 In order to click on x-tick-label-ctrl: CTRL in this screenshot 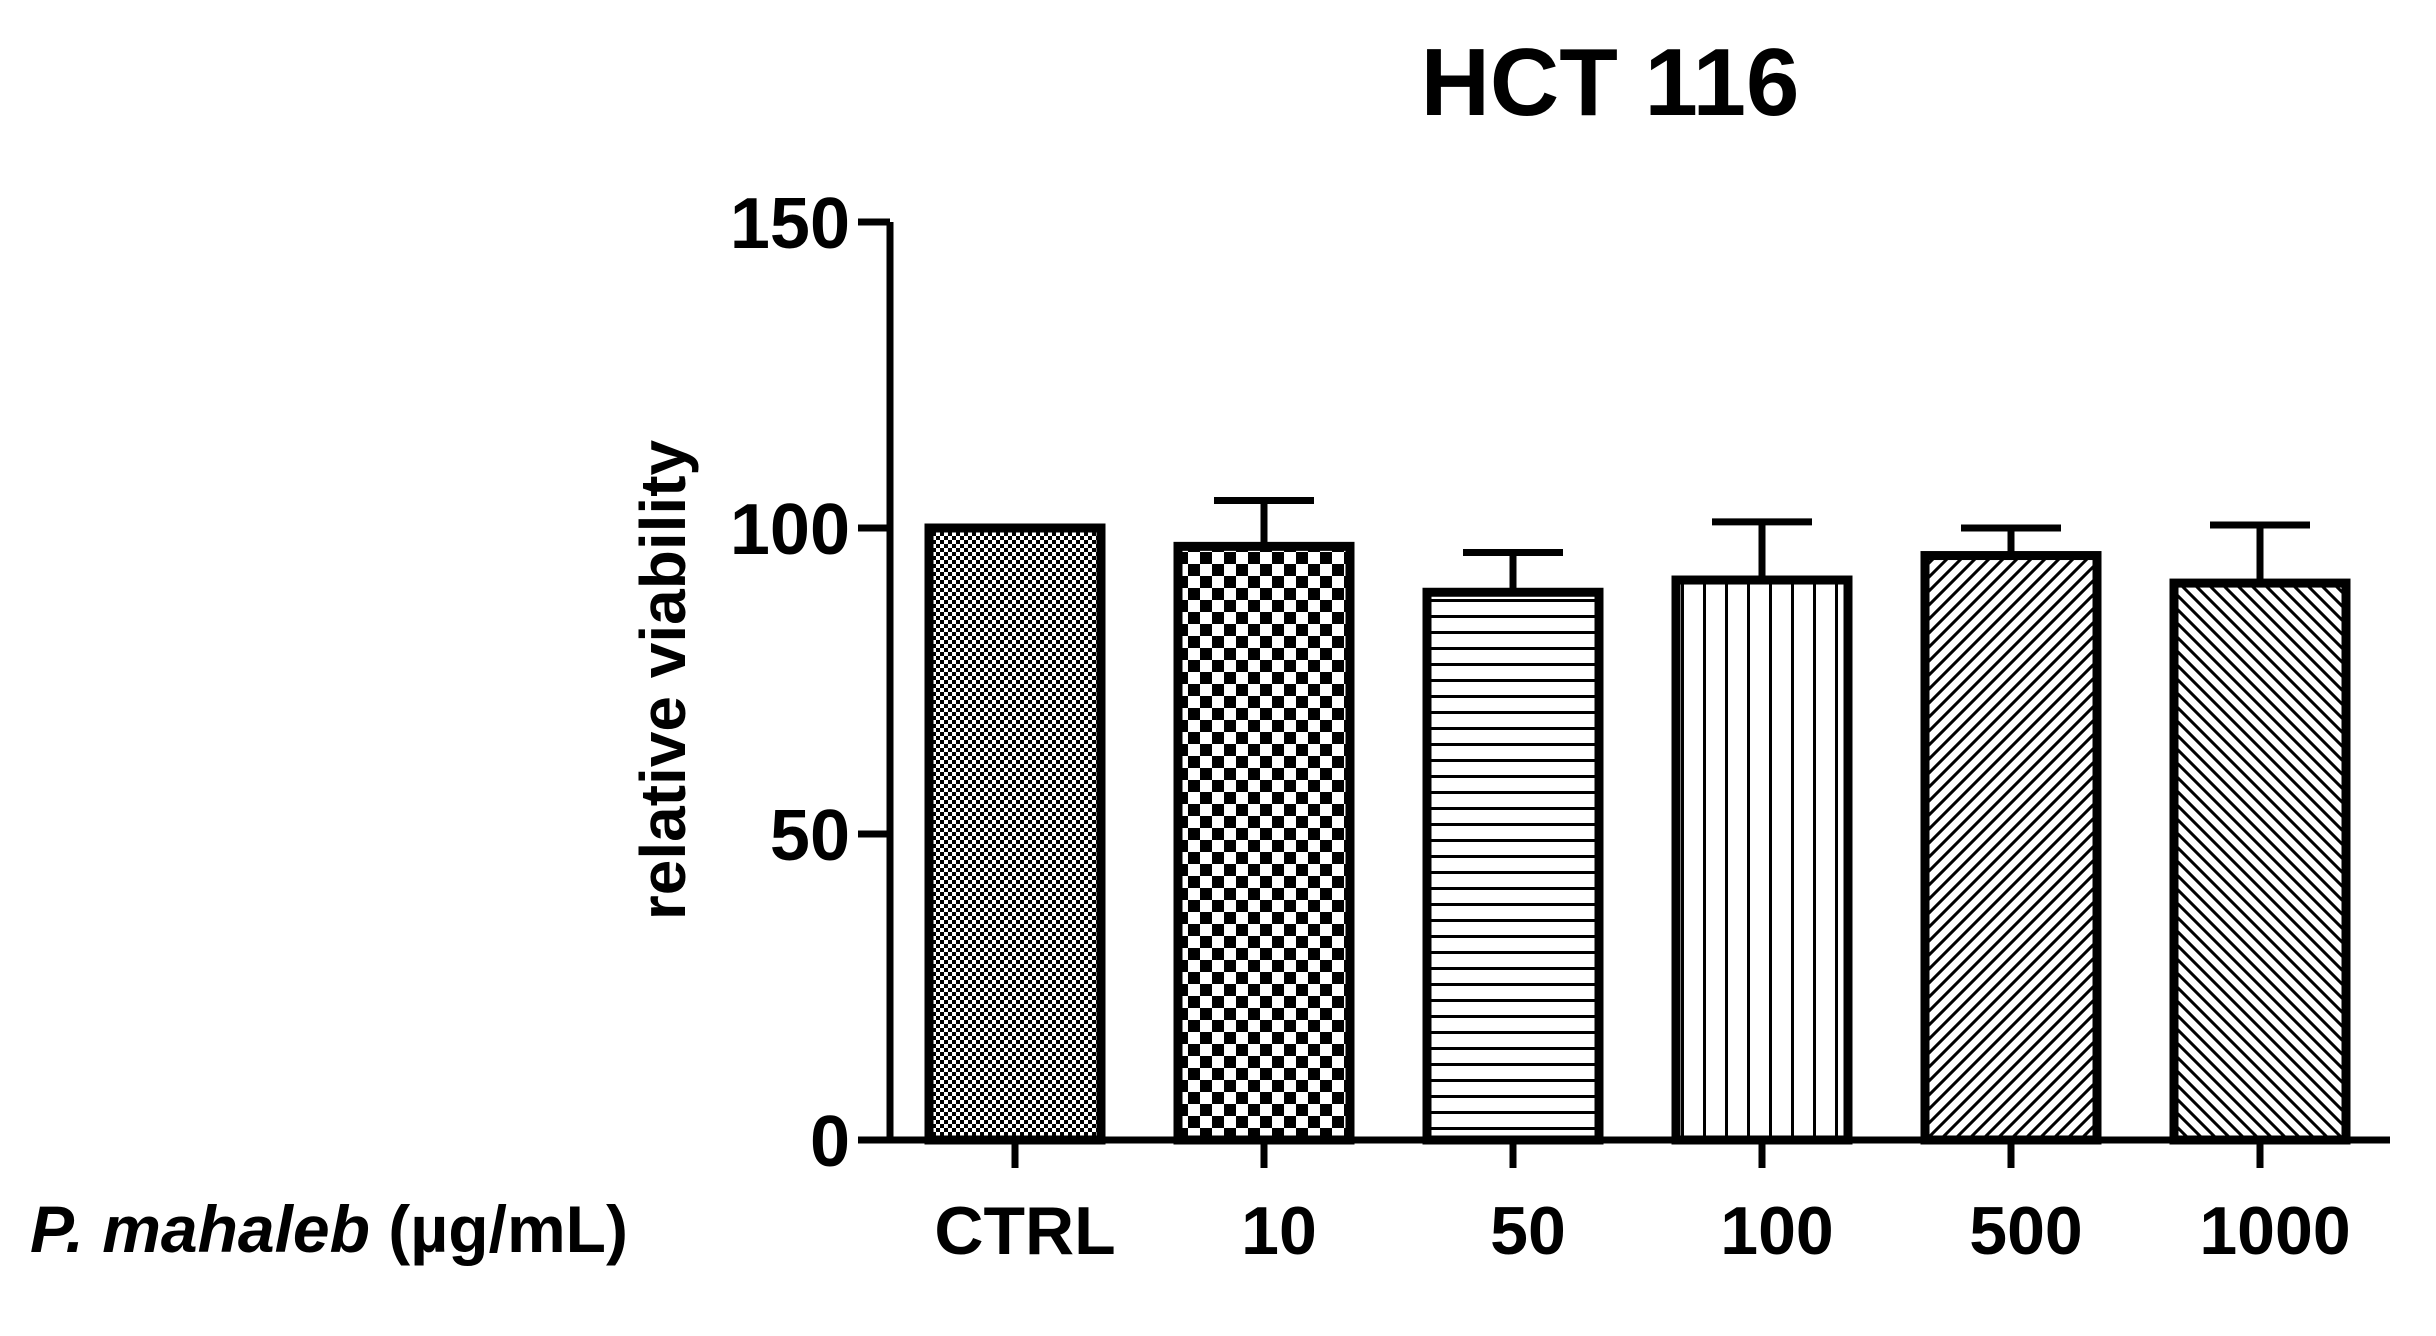, I will do `click(1024, 1231)`.